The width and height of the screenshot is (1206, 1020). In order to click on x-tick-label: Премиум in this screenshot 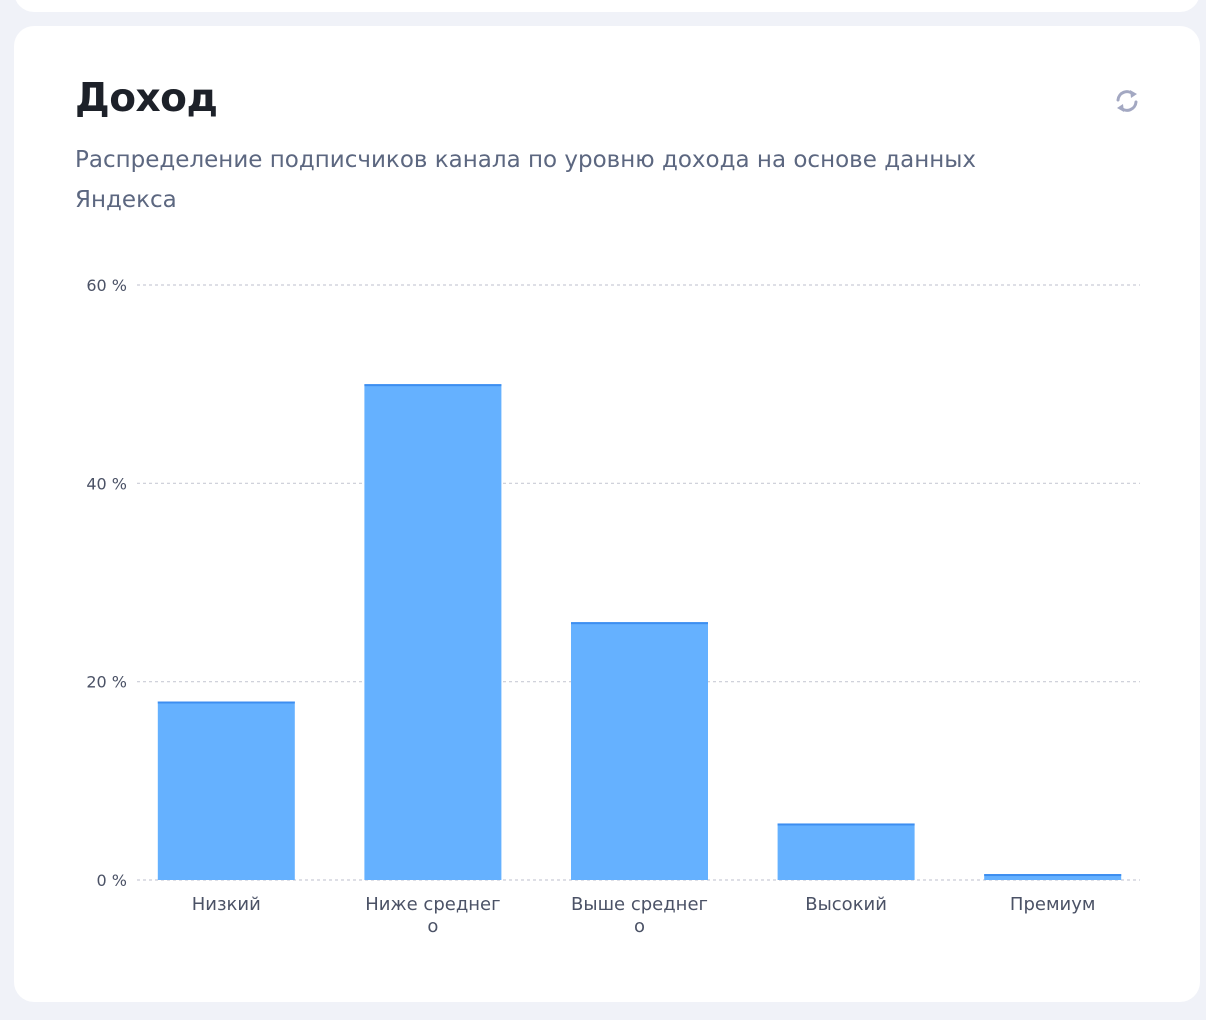, I will do `click(1052, 904)`.